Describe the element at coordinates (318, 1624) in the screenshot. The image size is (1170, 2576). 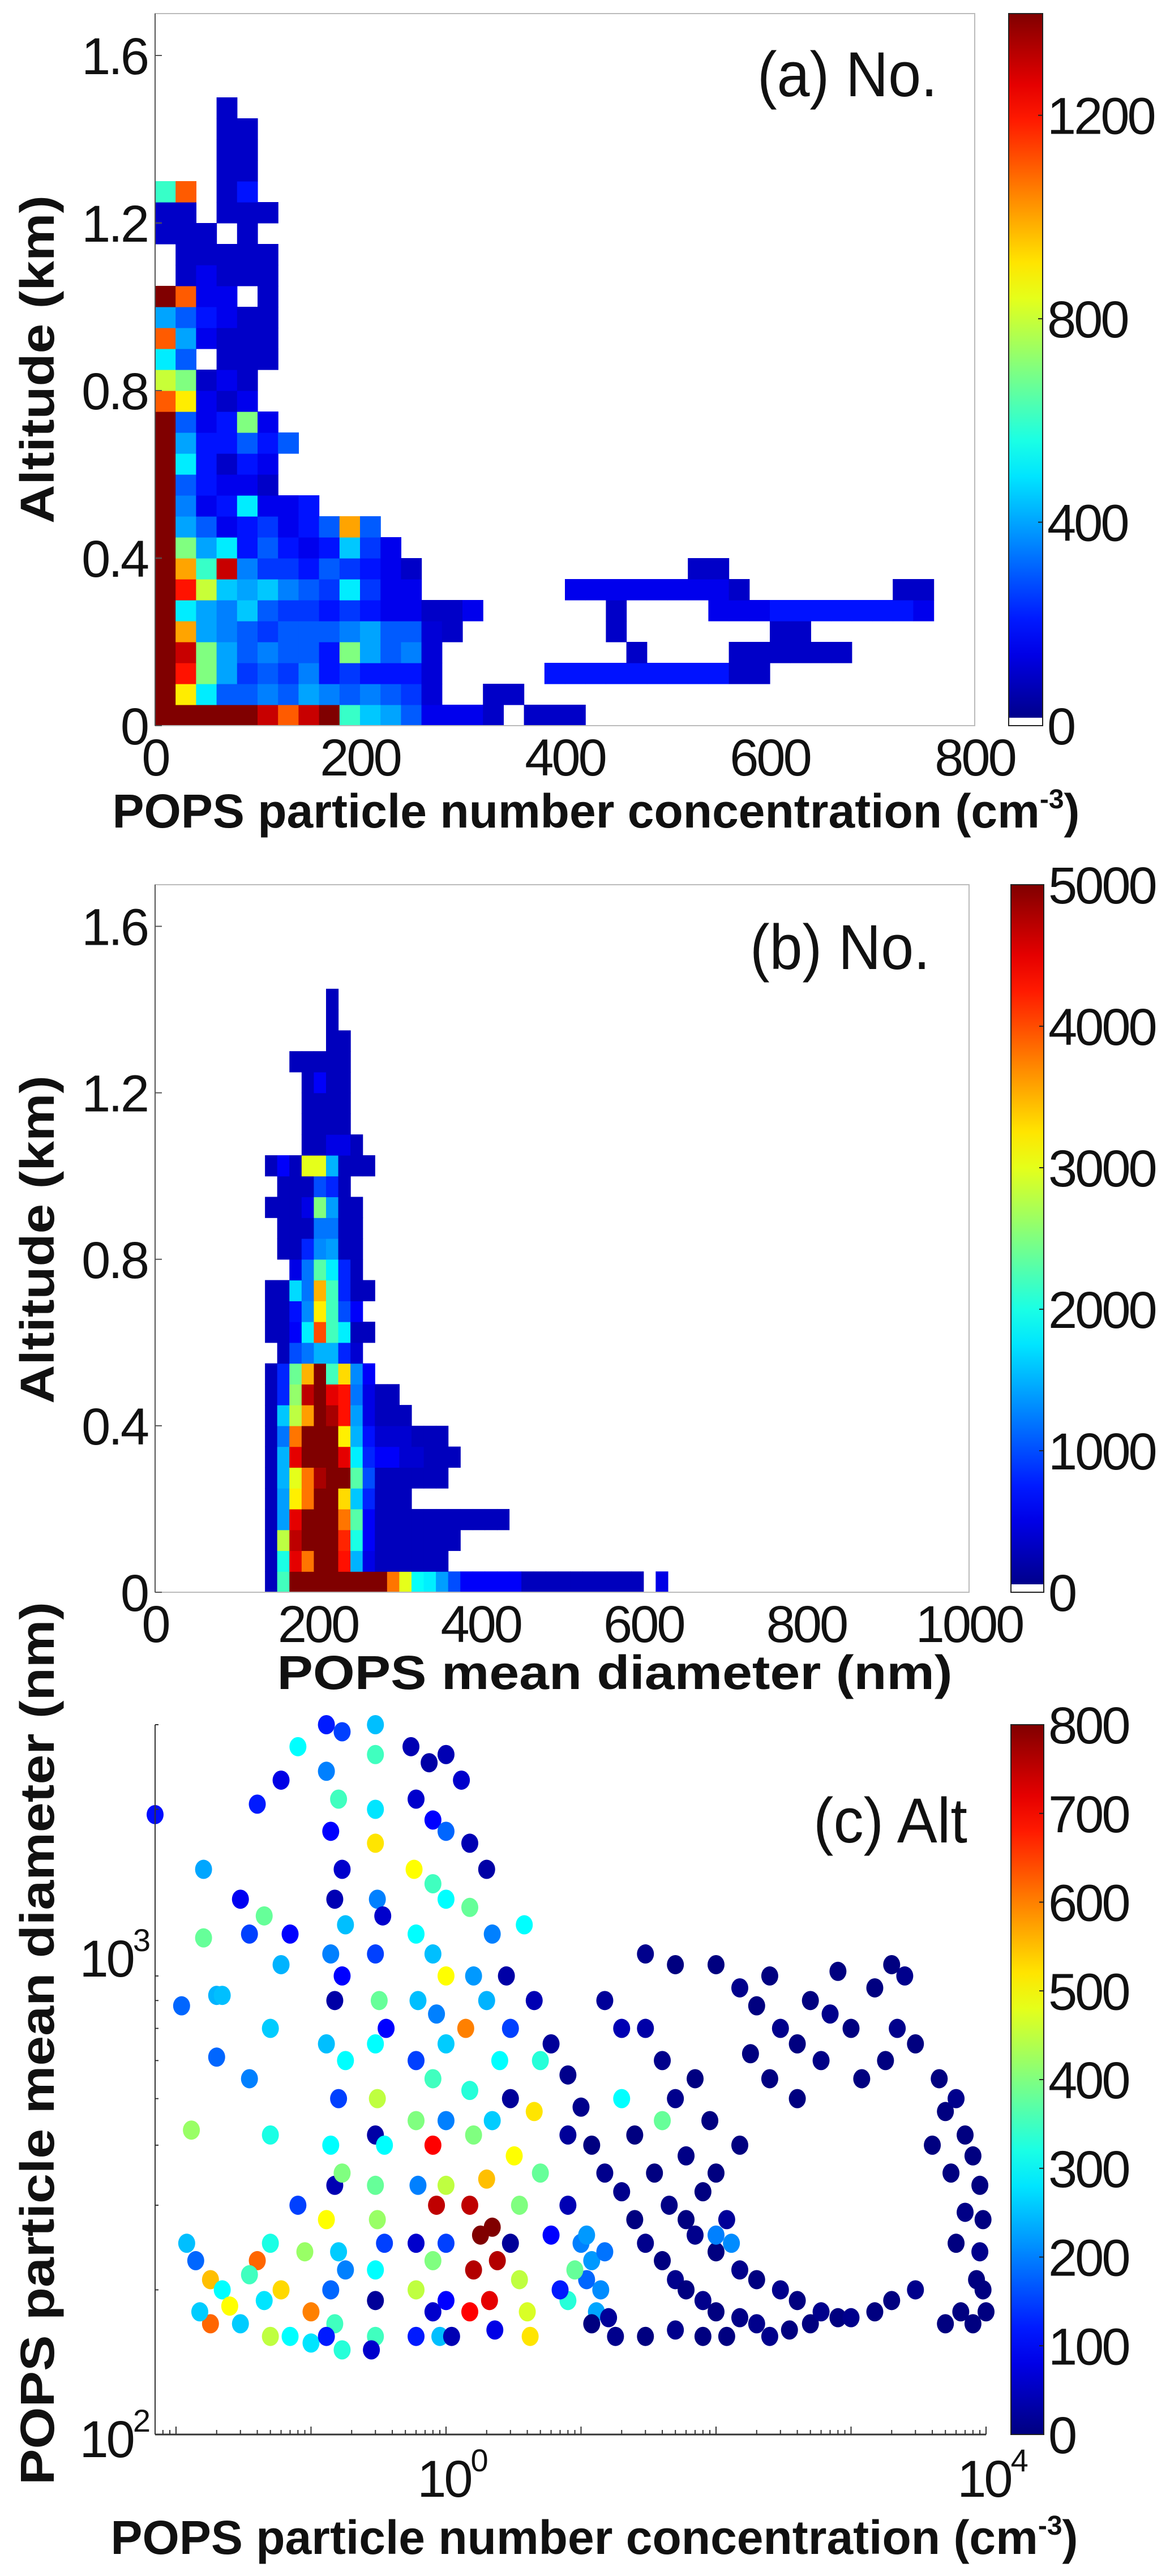
I see `x-tick-label: 200` at that location.